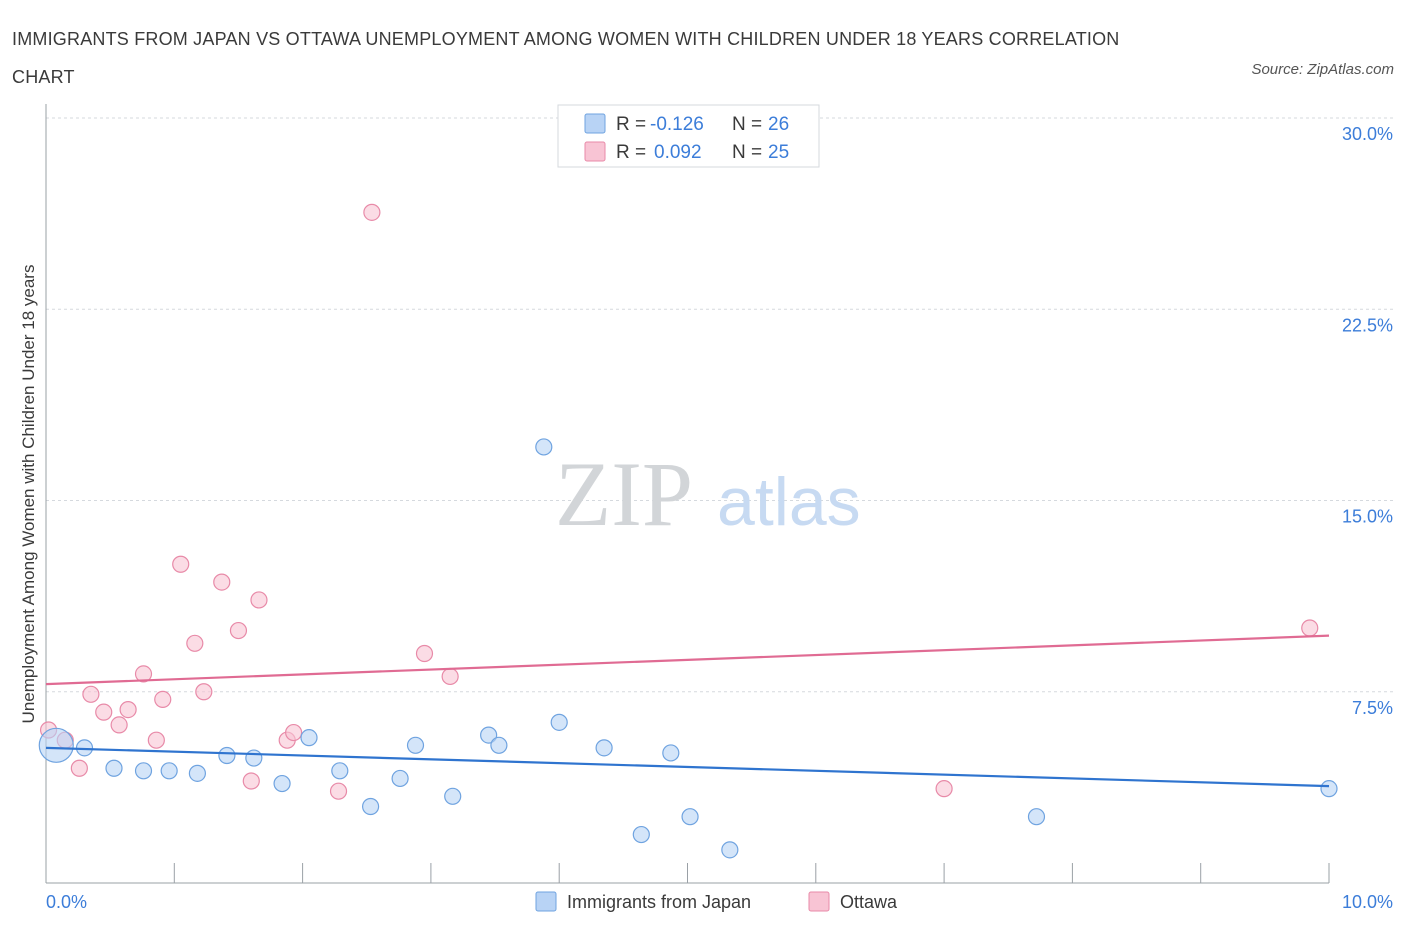 This screenshot has height=930, width=1406. I want to click on watermark-atlas: atlas, so click(789, 502).